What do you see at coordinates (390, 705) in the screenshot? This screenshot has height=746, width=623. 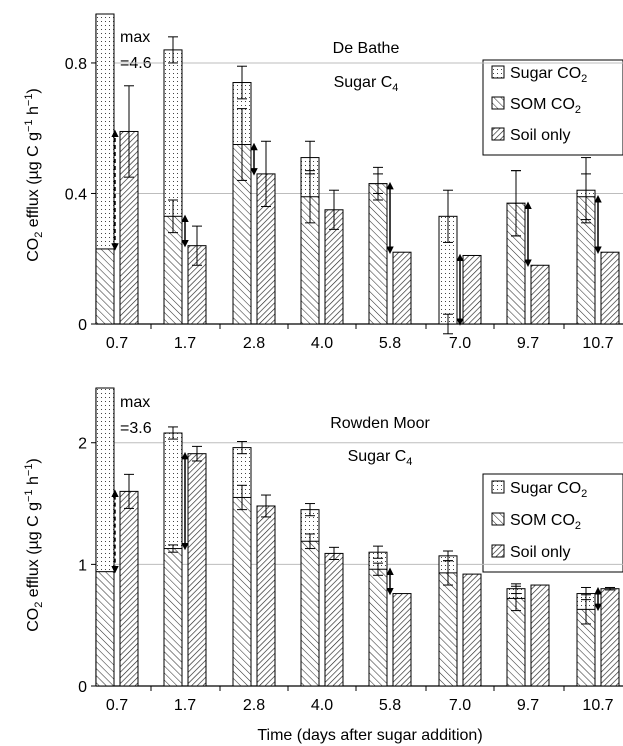 I see `panel2-xtick-label: 5.8` at bounding box center [390, 705].